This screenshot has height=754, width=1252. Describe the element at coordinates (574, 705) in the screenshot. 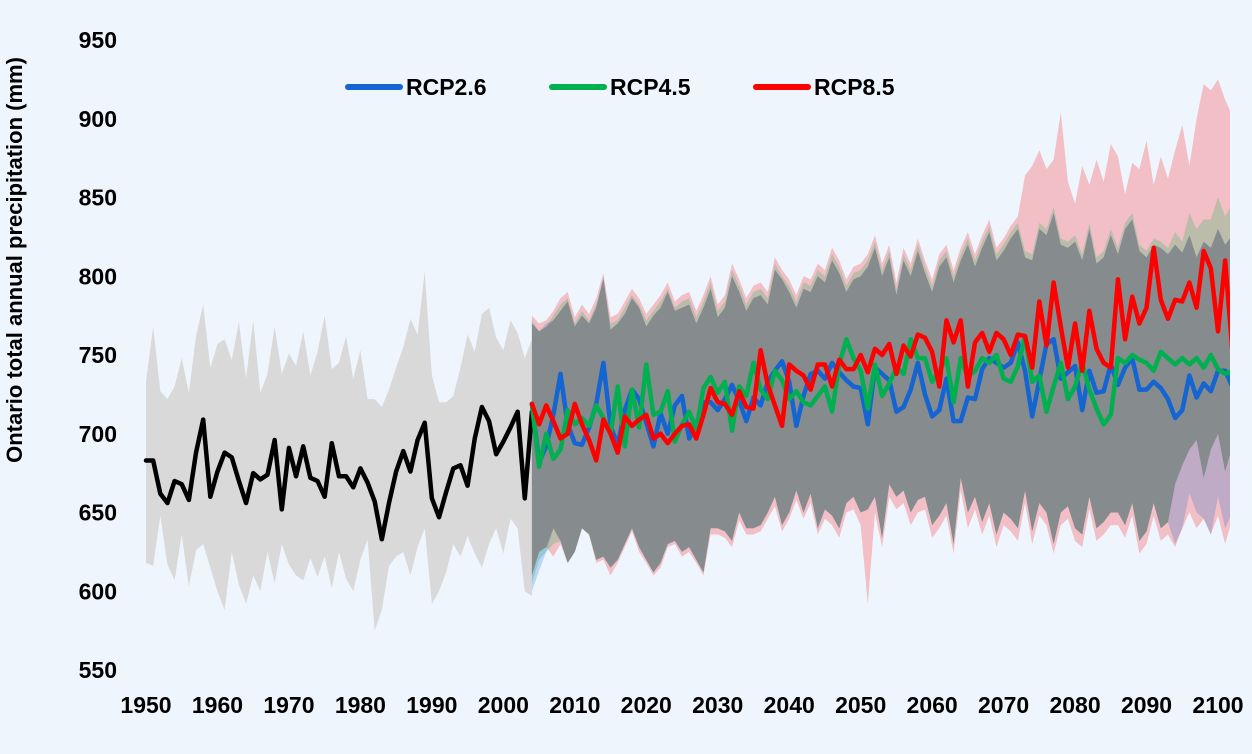

I see `x-tick-label: 2010` at that location.